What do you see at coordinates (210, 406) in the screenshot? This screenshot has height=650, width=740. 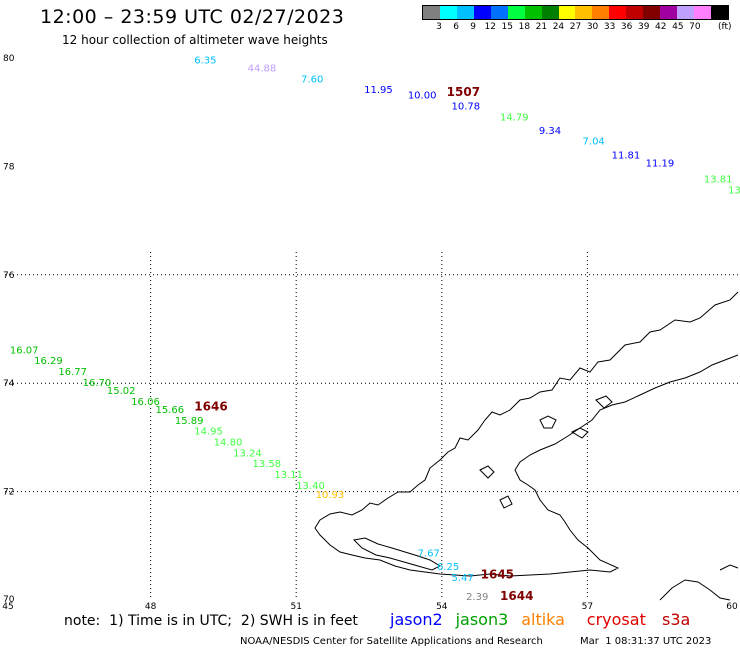 I see `pass-time-label: 1646` at bounding box center [210, 406].